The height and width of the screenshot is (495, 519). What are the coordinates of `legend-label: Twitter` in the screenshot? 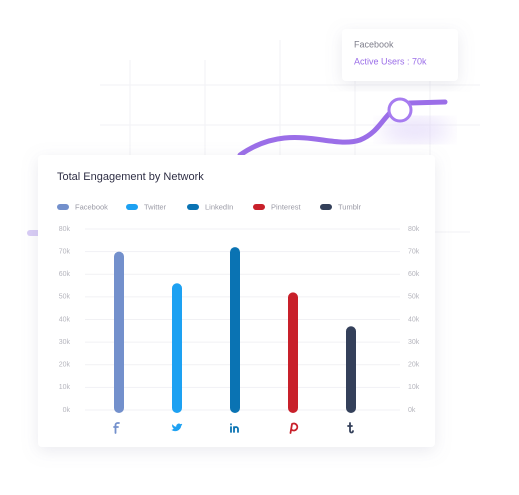 It's located at (155, 206).